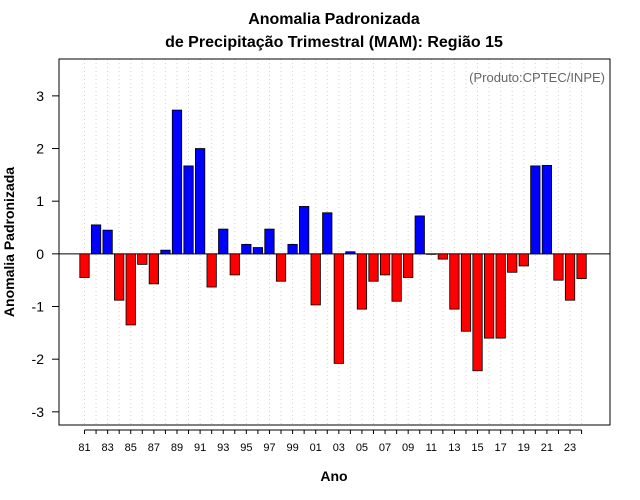 Image resolution: width=640 pixels, height=500 pixels. I want to click on x-tick-label: 87, so click(154, 448).